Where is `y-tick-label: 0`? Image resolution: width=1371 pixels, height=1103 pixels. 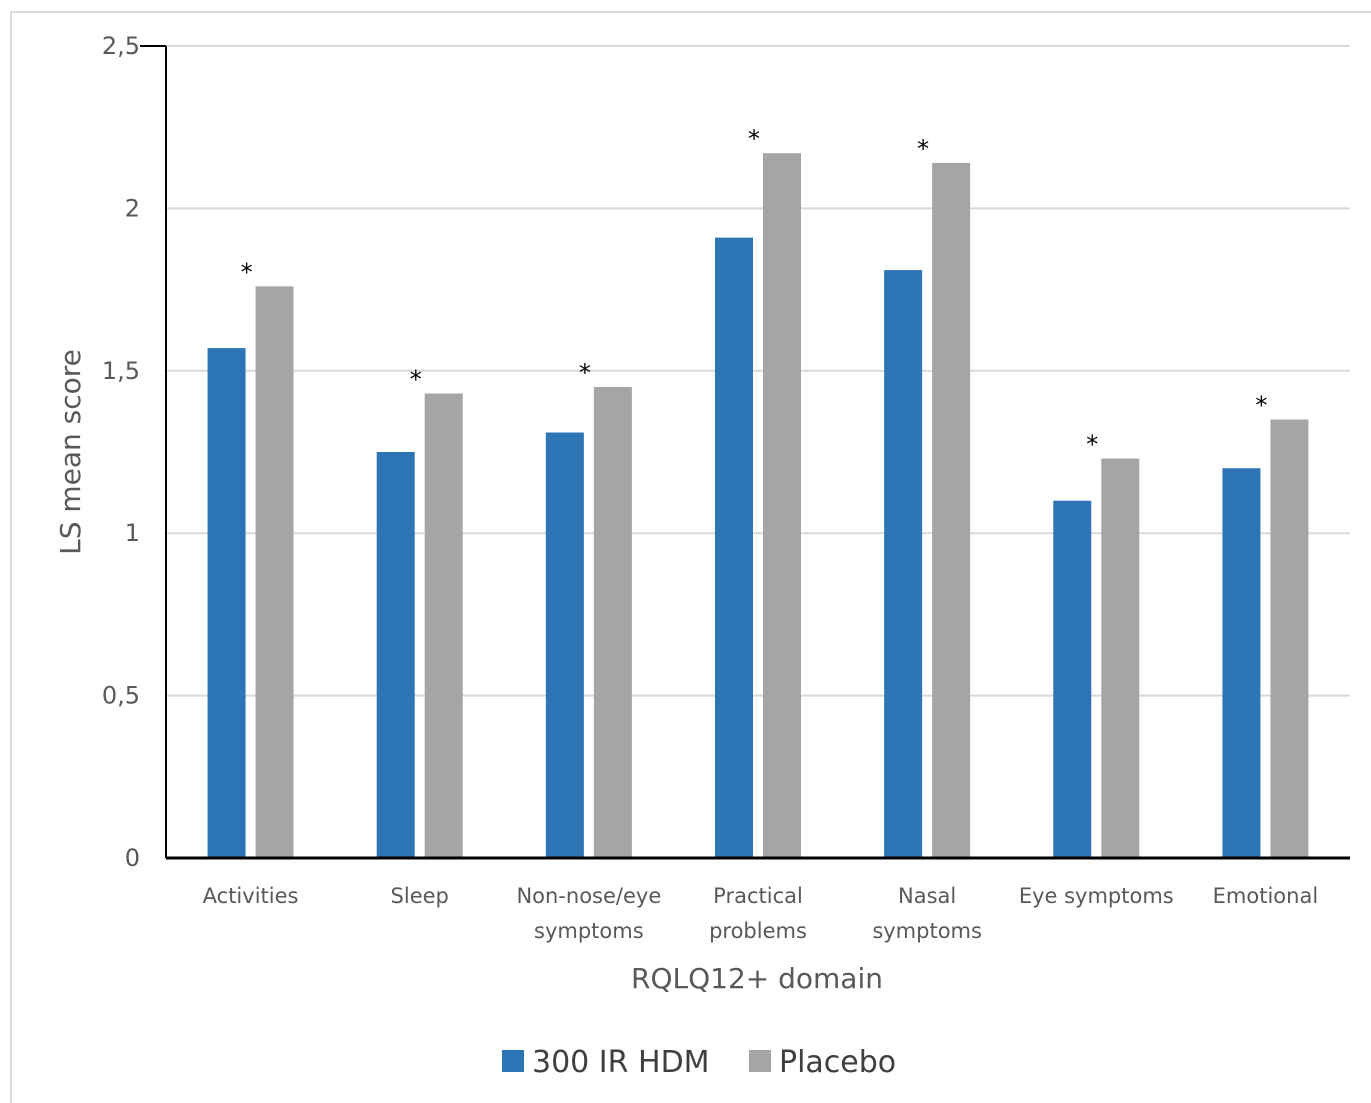 y-tick-label: 0 is located at coordinates (132, 858).